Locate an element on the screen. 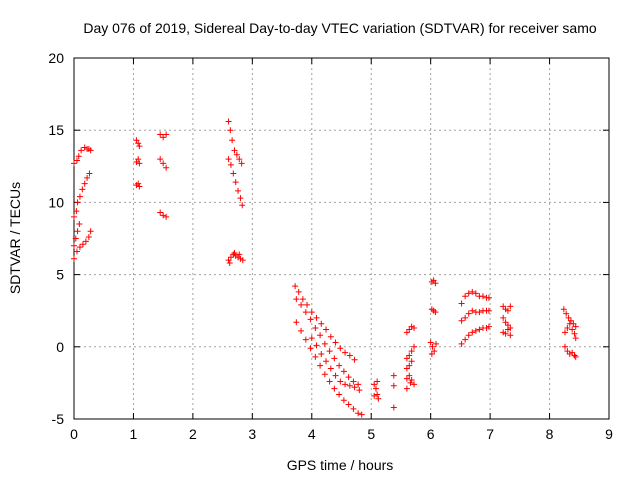 This screenshot has height=480, width=640. series-arc-u is located at coordinates (410, 357).